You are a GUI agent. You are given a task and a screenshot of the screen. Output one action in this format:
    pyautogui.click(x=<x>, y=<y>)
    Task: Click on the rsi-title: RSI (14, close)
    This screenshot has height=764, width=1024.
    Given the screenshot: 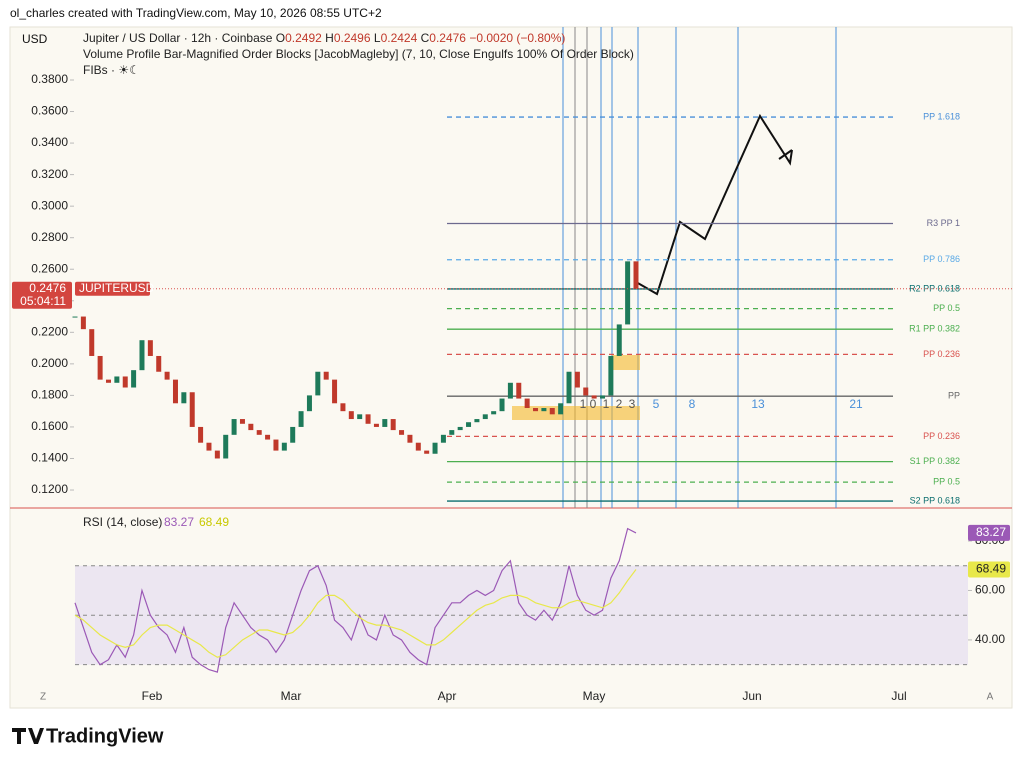 What is the action you would take?
    pyautogui.click(x=122, y=522)
    